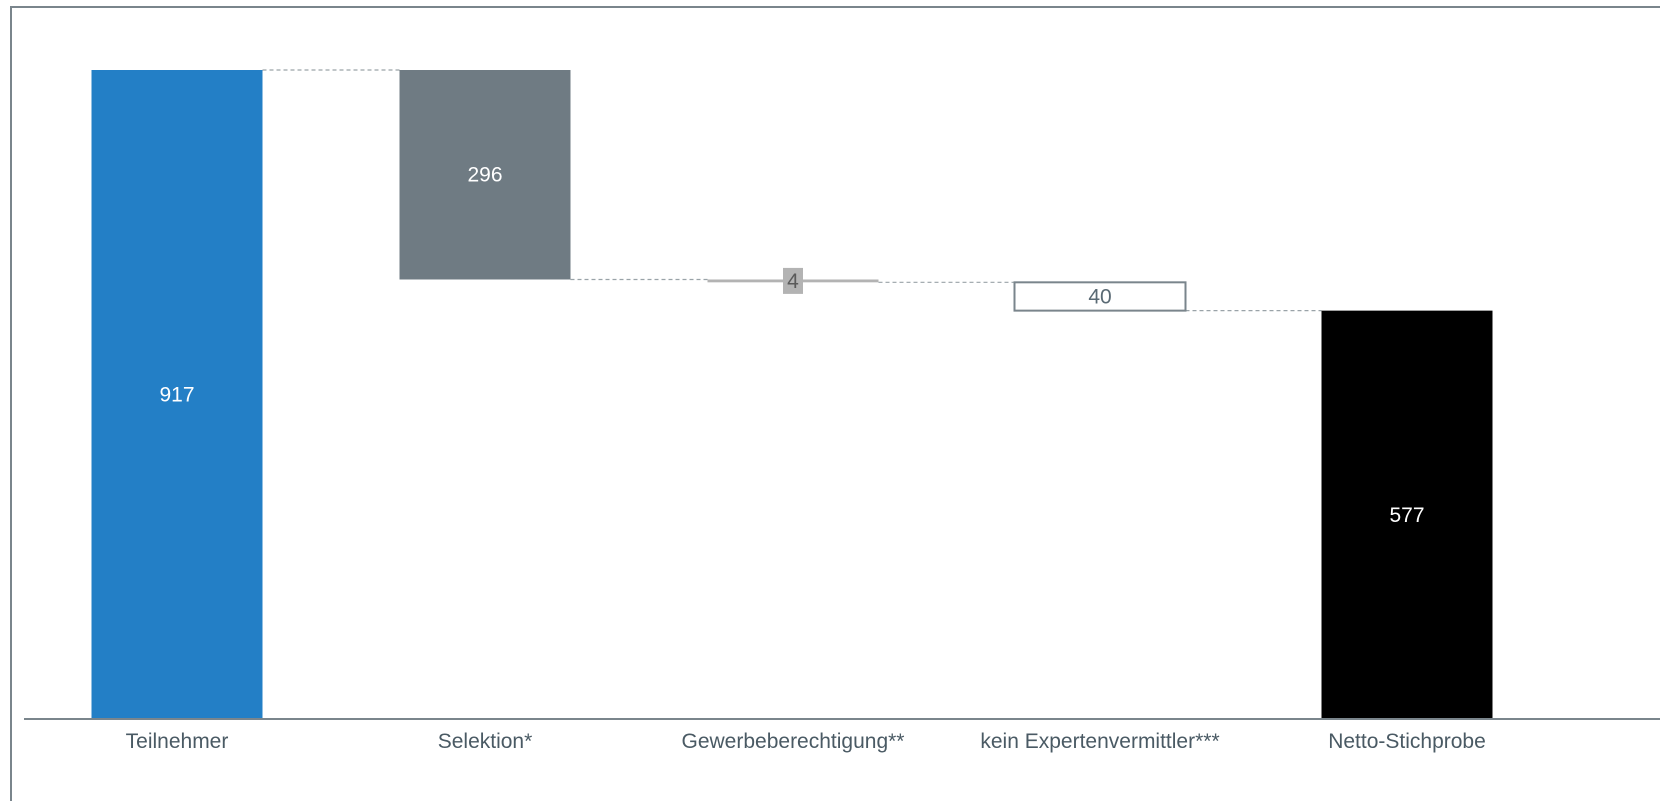  I want to click on value-label-4: 40, so click(1099, 296).